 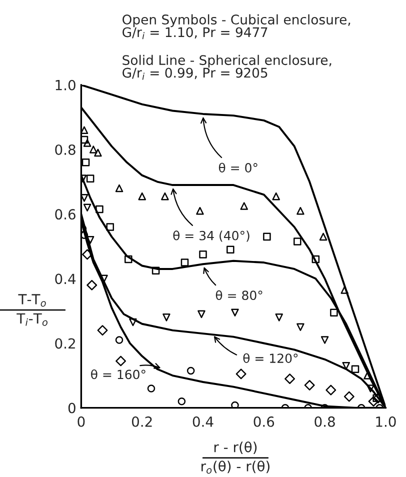 I want to click on y-tick-label: 1.0, so click(x=66, y=85).